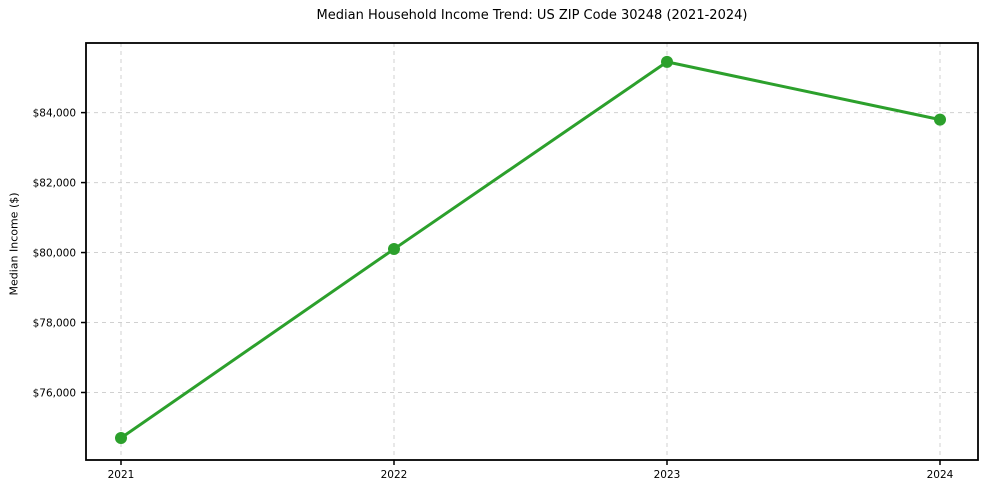 This screenshot has width=989, height=490. I want to click on x-tick-label: 2023, so click(667, 475).